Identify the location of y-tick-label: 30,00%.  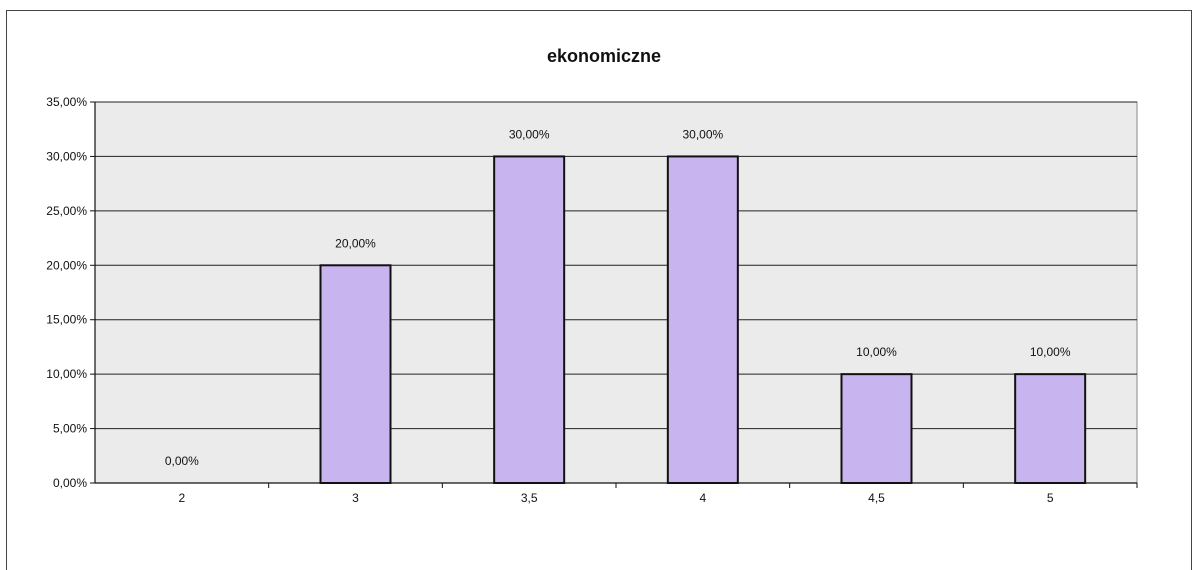
(66, 156).